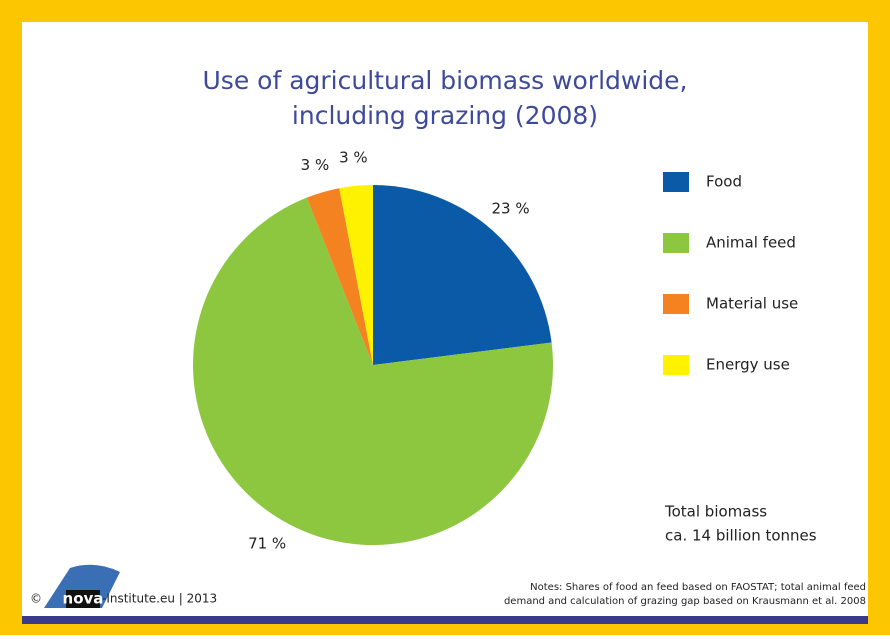  I want to click on bottom-bar, so click(445, 620).